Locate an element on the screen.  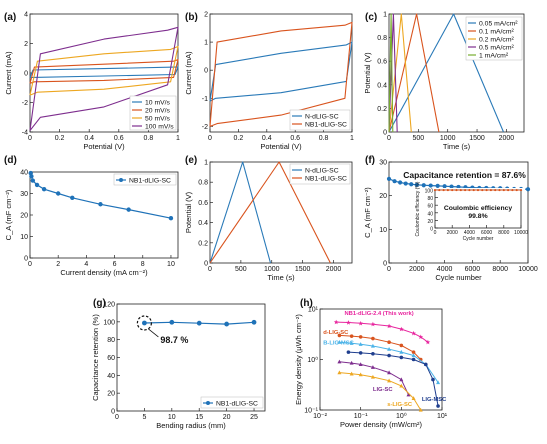
y-tick-label: 2 is located at coordinates (26, 44).